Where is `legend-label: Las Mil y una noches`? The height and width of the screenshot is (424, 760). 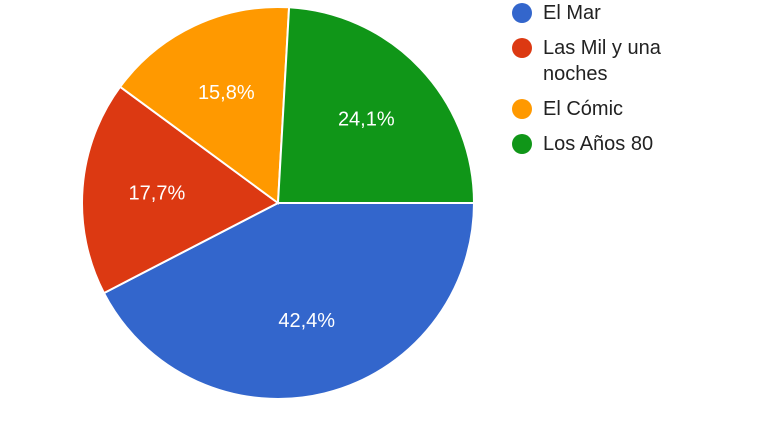 legend-label: Las Mil y una noches is located at coordinates (602, 61).